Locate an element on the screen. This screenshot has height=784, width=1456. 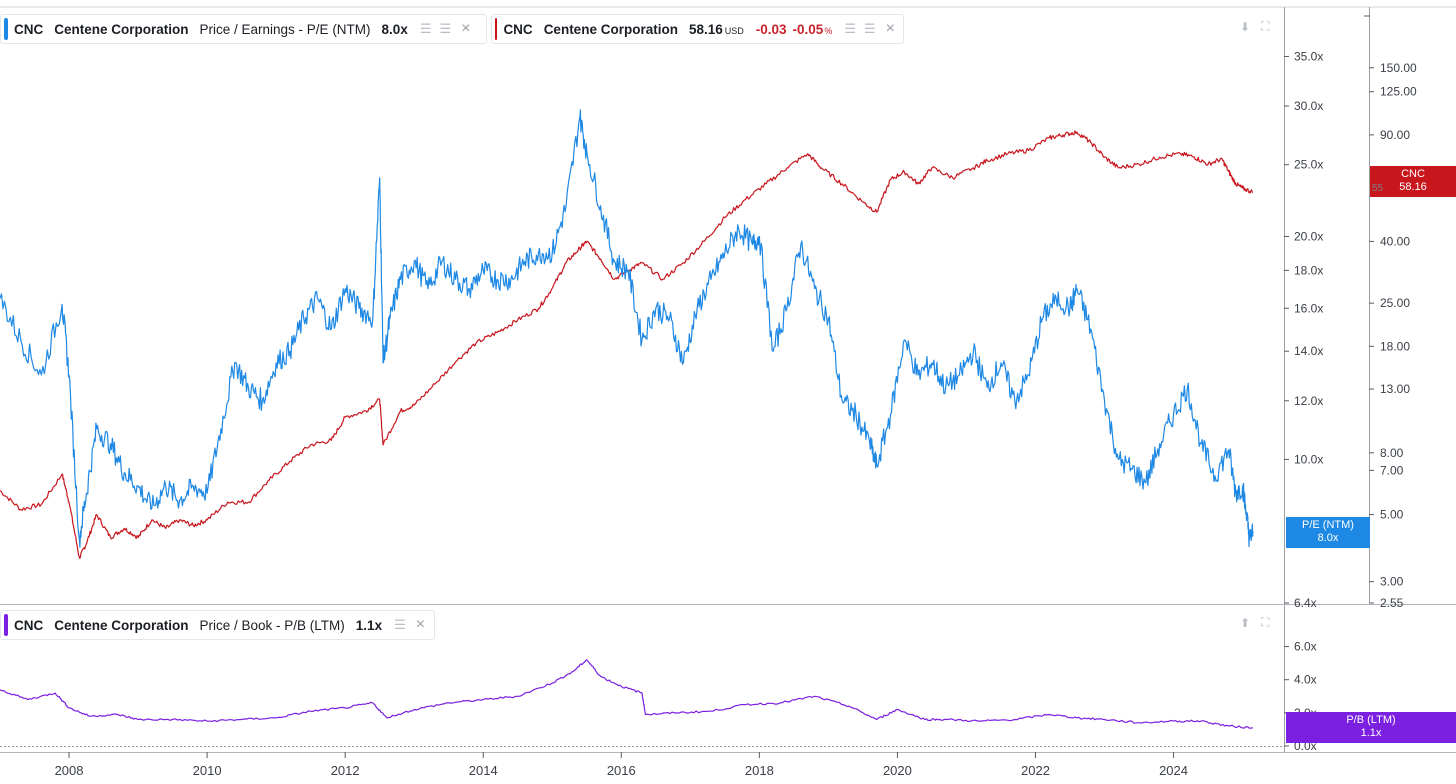
x-tick-label: 2020 is located at coordinates (897, 770).